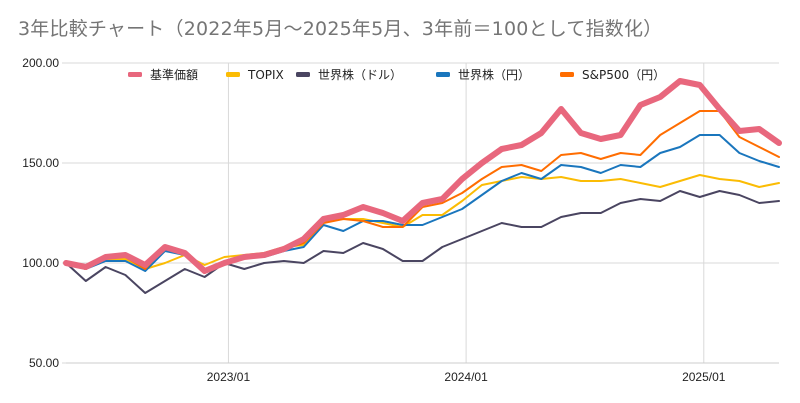 The width and height of the screenshot is (800, 403). Describe the element at coordinates (40, 263) in the screenshot. I see `y-tick-label: 100.00` at that location.